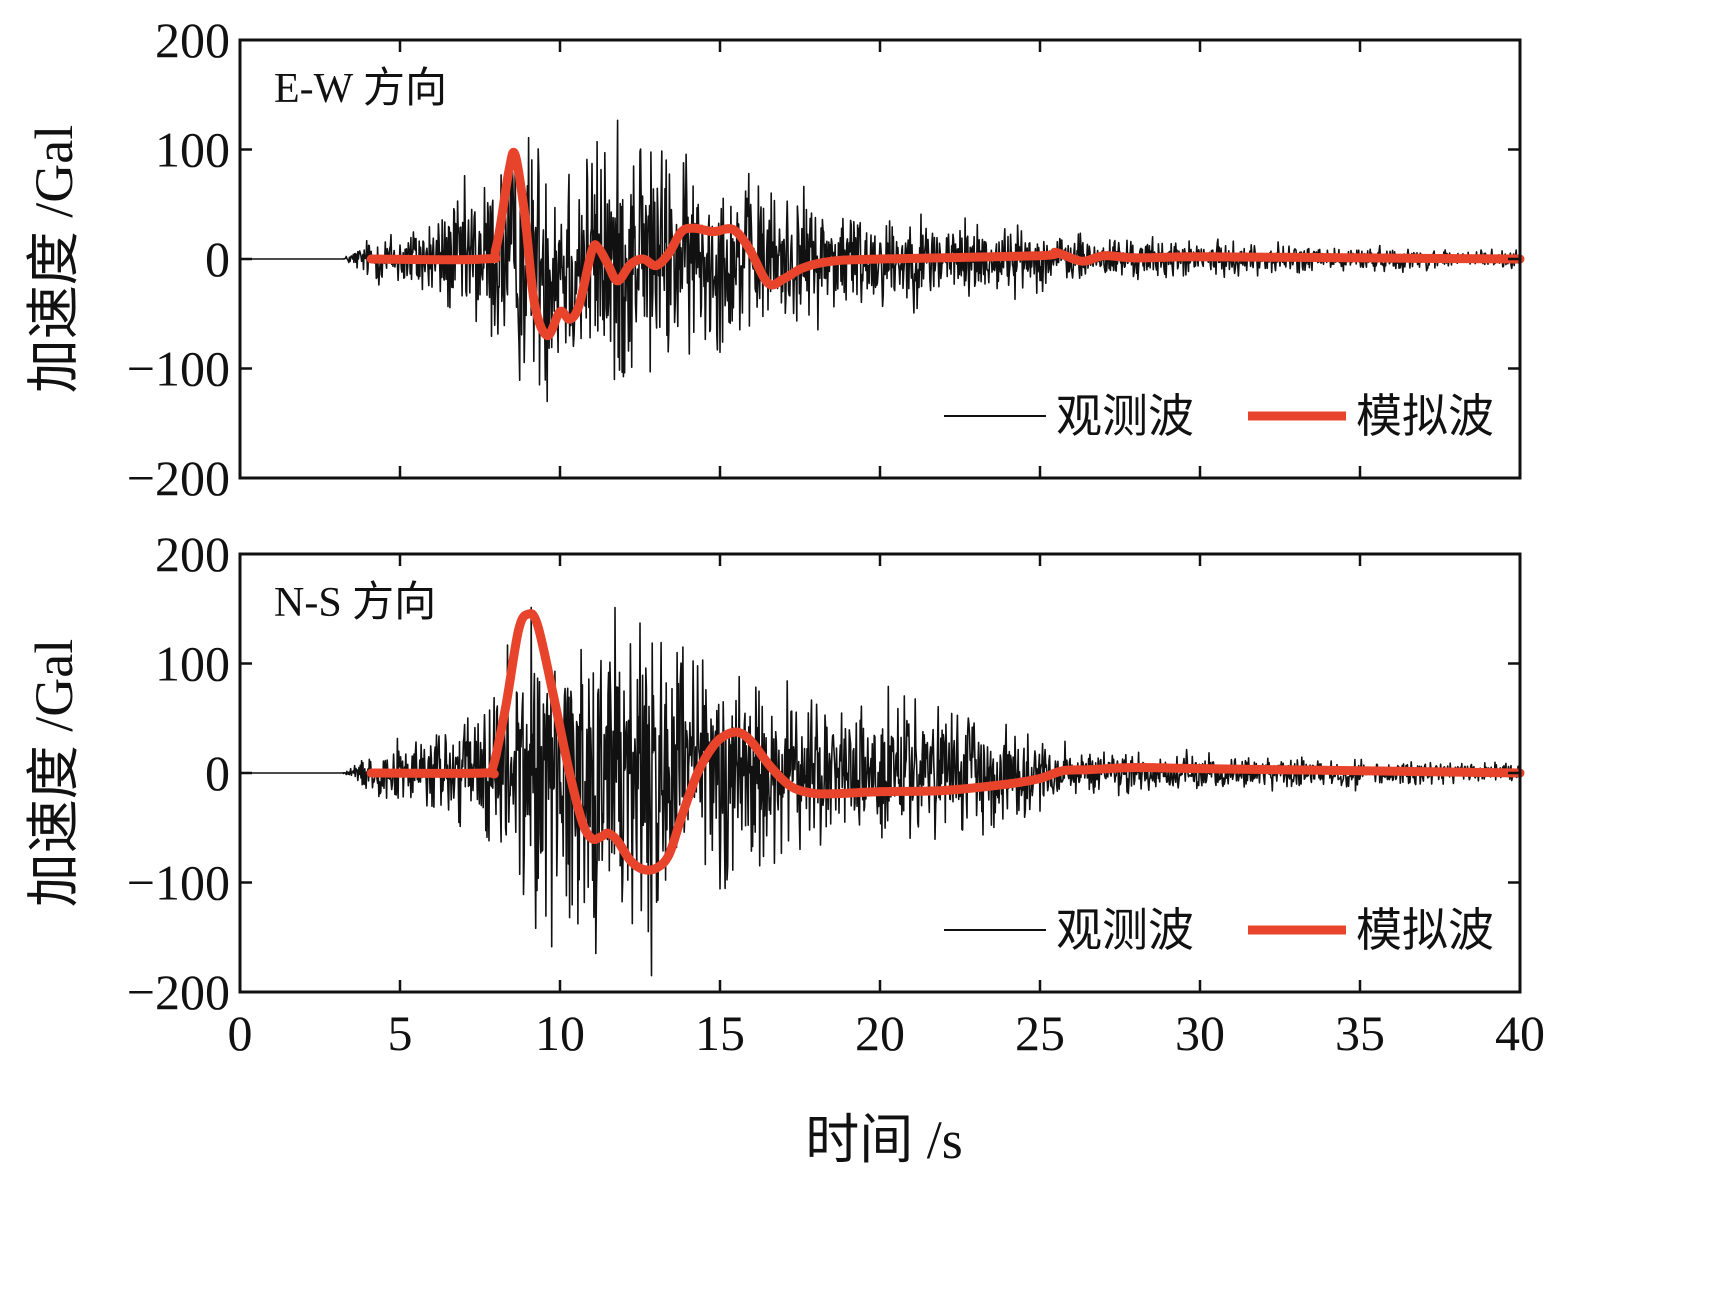  What do you see at coordinates (1200, 1033) in the screenshot?
I see `x-tick-label-30: 30` at bounding box center [1200, 1033].